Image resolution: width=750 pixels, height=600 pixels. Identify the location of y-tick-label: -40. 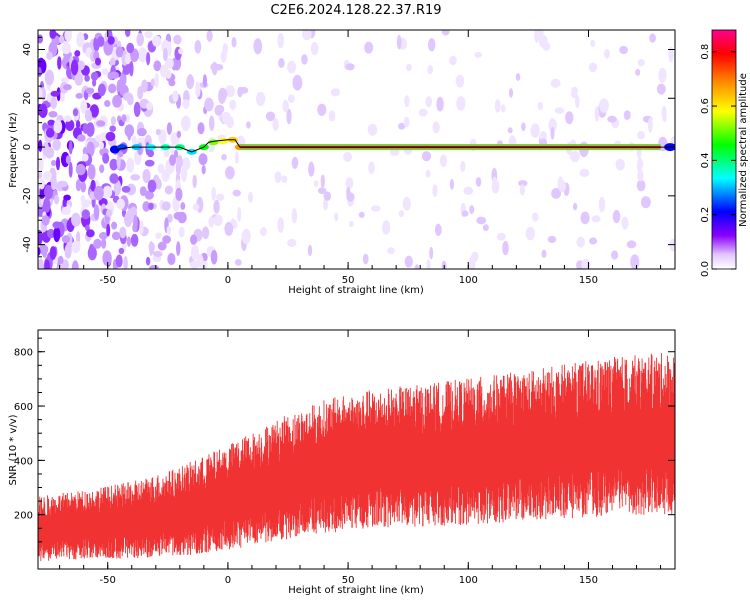
(27, 244).